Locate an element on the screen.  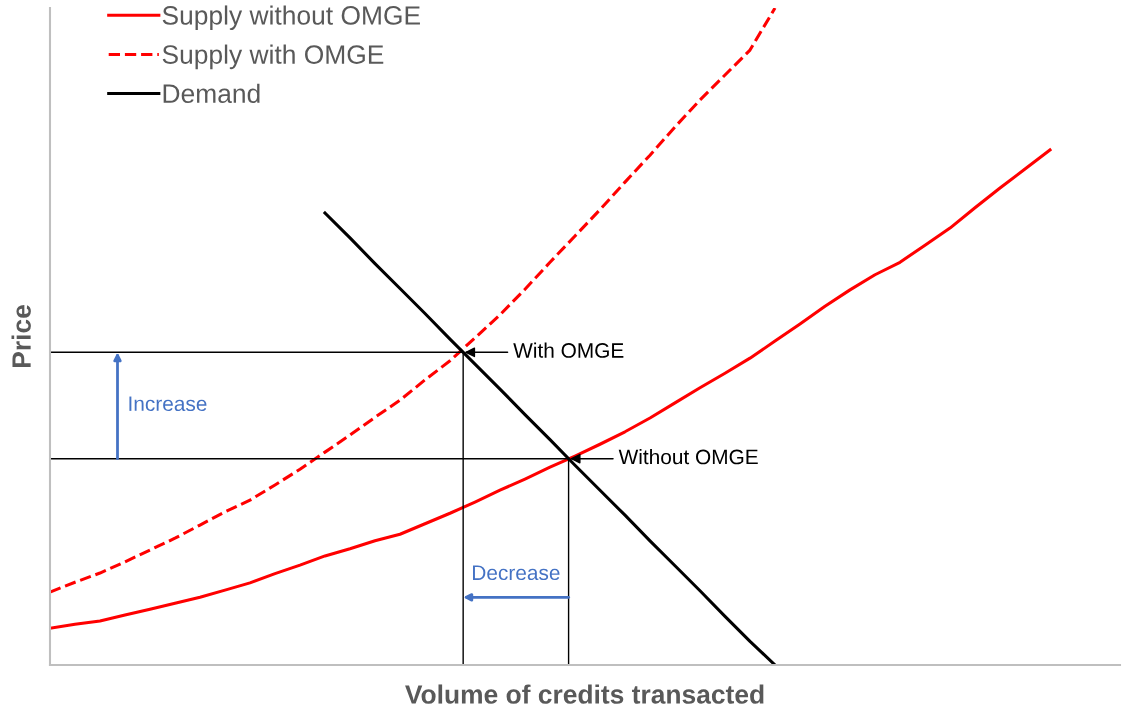
annotation: Without OMGE is located at coordinates (688, 456).